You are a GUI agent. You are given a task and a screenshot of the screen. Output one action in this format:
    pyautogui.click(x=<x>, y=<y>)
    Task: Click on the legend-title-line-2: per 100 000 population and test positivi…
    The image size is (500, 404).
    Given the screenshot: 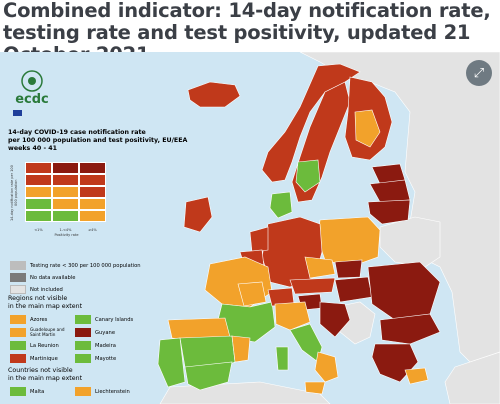 What is the action you would take?
    pyautogui.click(x=98, y=140)
    